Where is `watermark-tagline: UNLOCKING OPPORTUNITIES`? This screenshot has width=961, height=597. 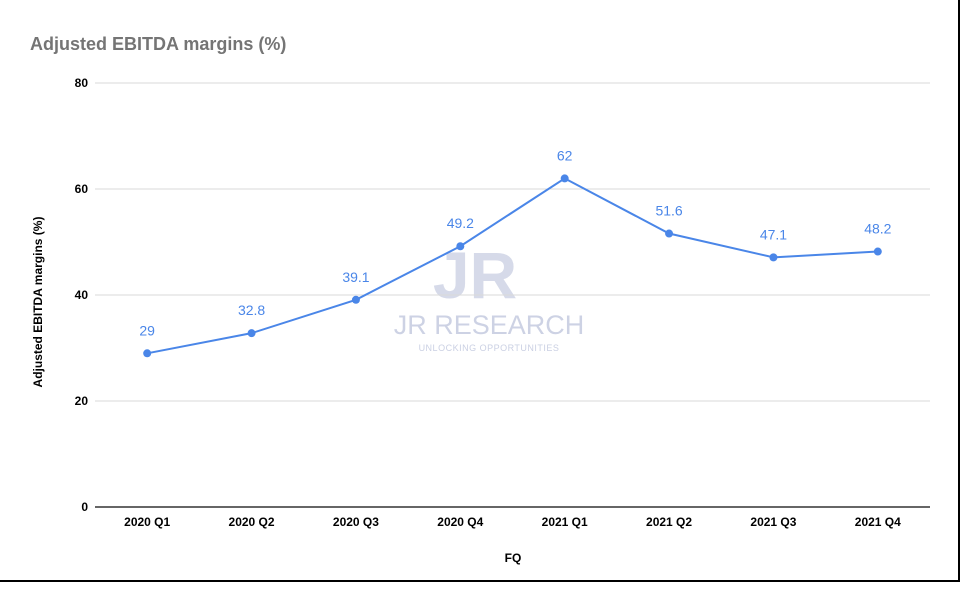
watermark-tagline: UNLOCKING OPPORTUNITIES is located at coordinates (489, 348).